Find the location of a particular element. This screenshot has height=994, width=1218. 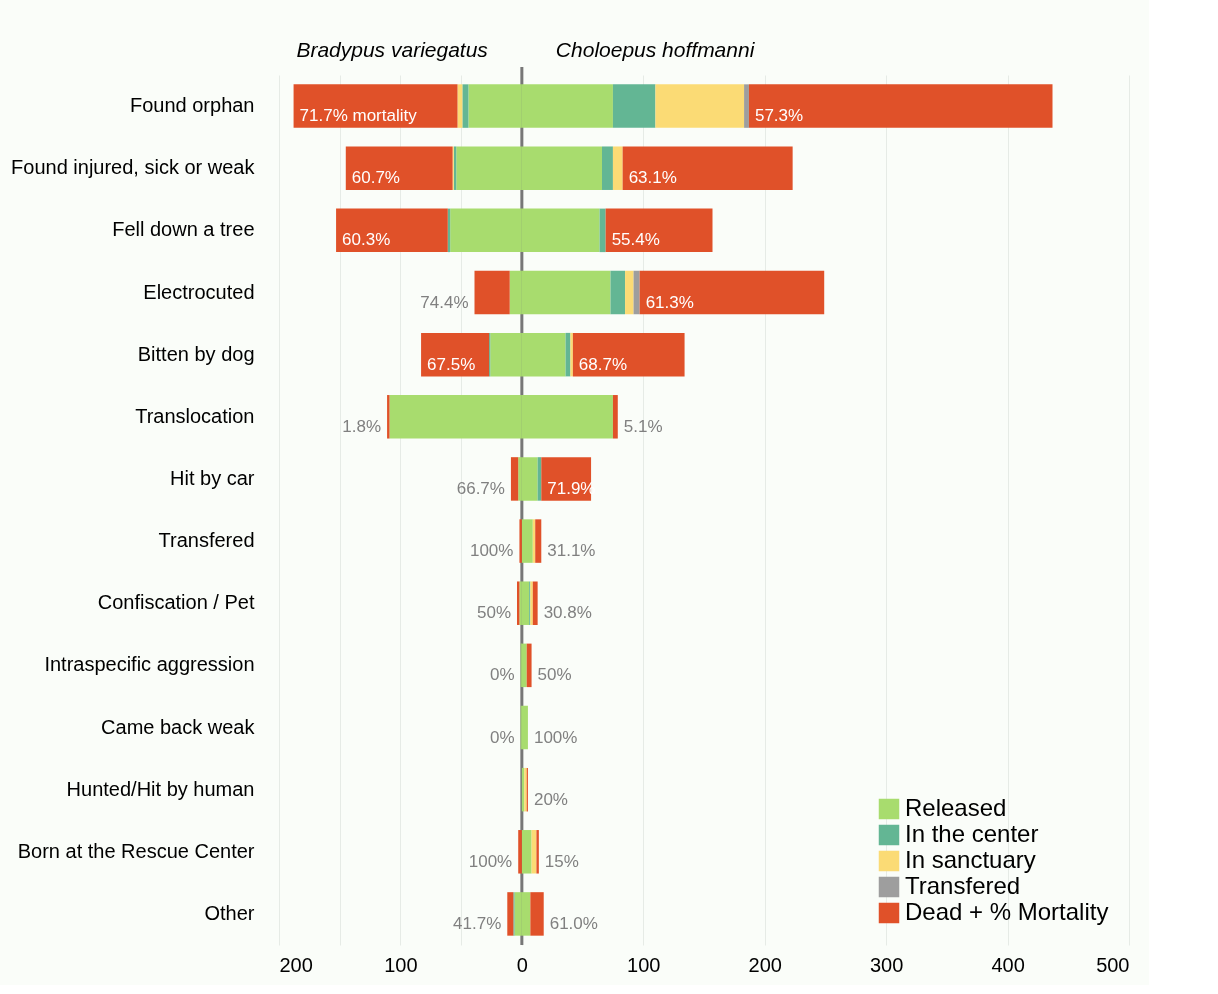

annotation: 1.8% is located at coordinates (362, 426).